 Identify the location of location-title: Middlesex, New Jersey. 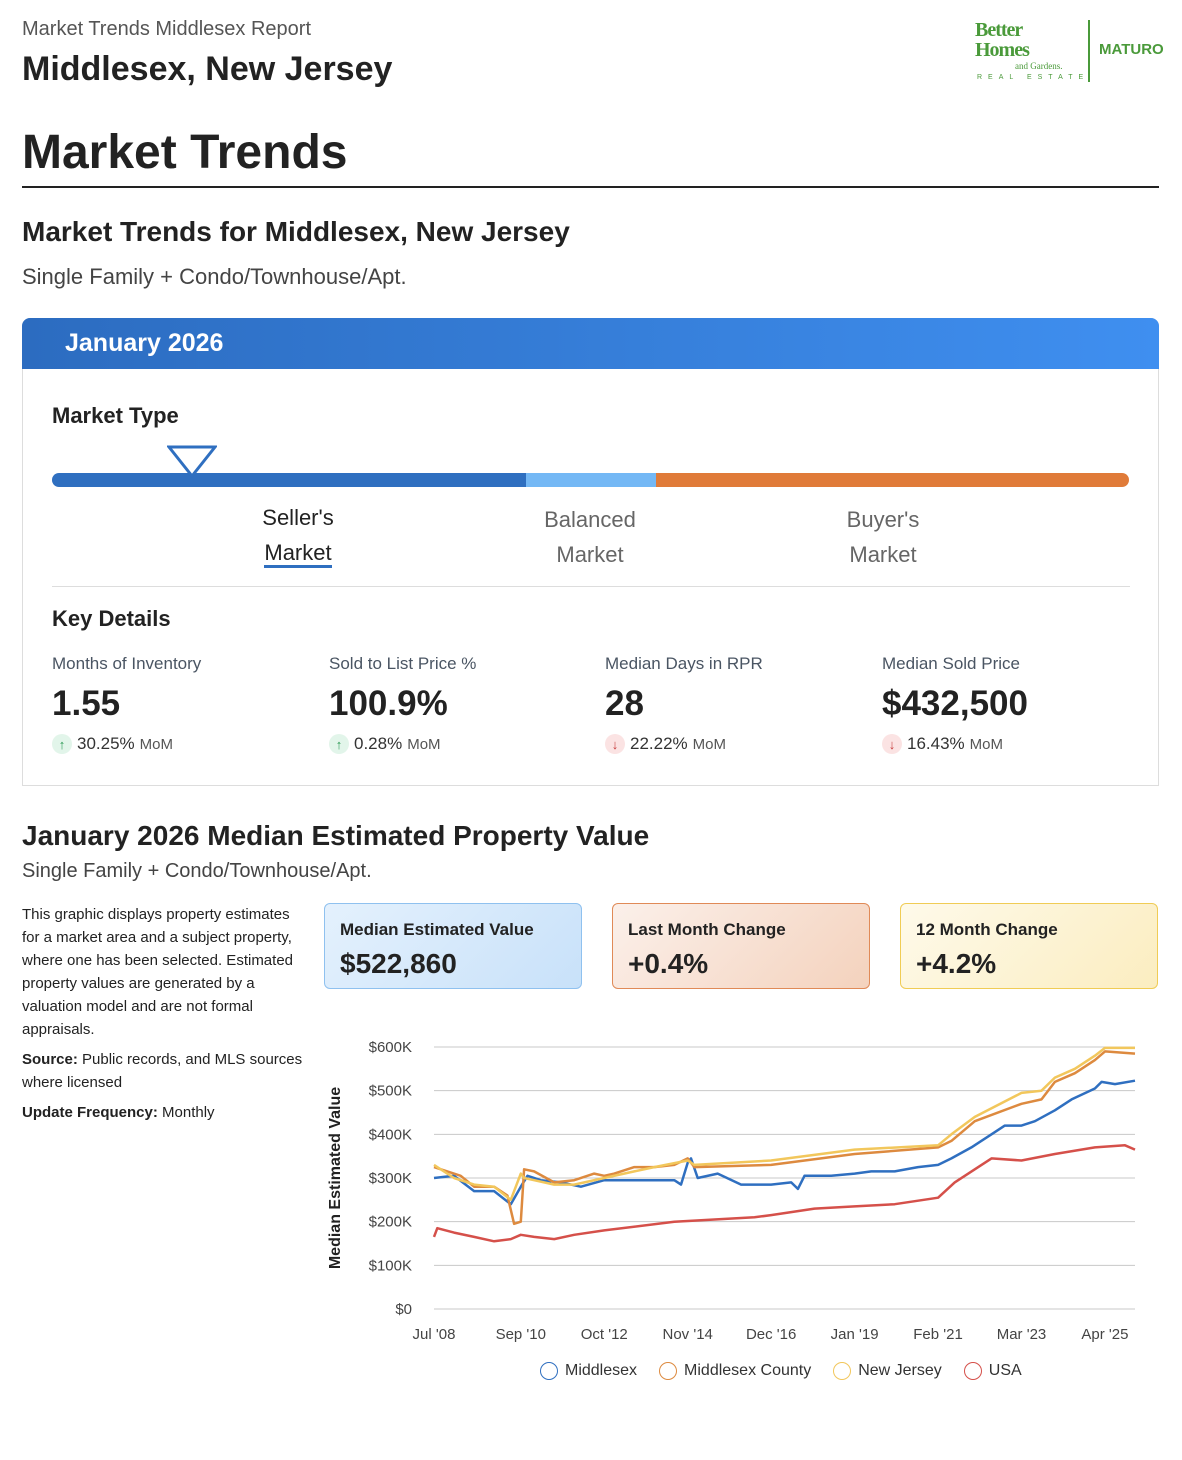
(207, 69).